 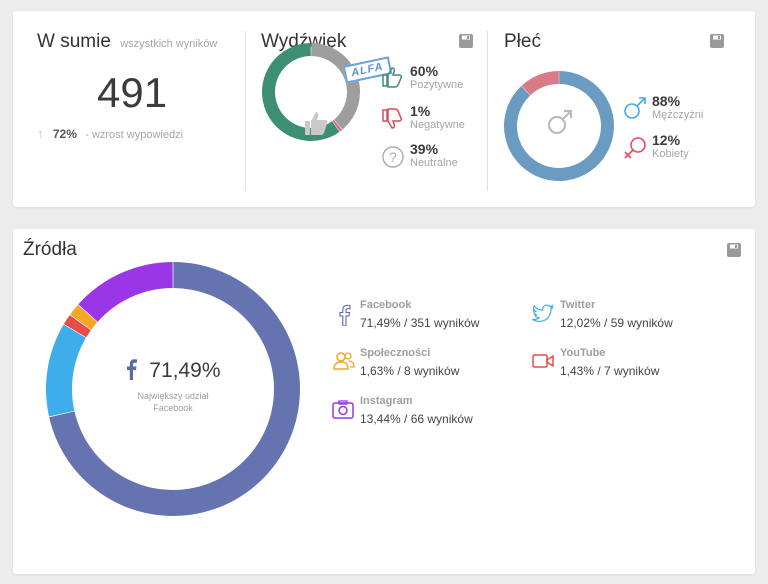 I want to click on summary-title: W sumie wszystkich wyników, so click(x=127, y=42).